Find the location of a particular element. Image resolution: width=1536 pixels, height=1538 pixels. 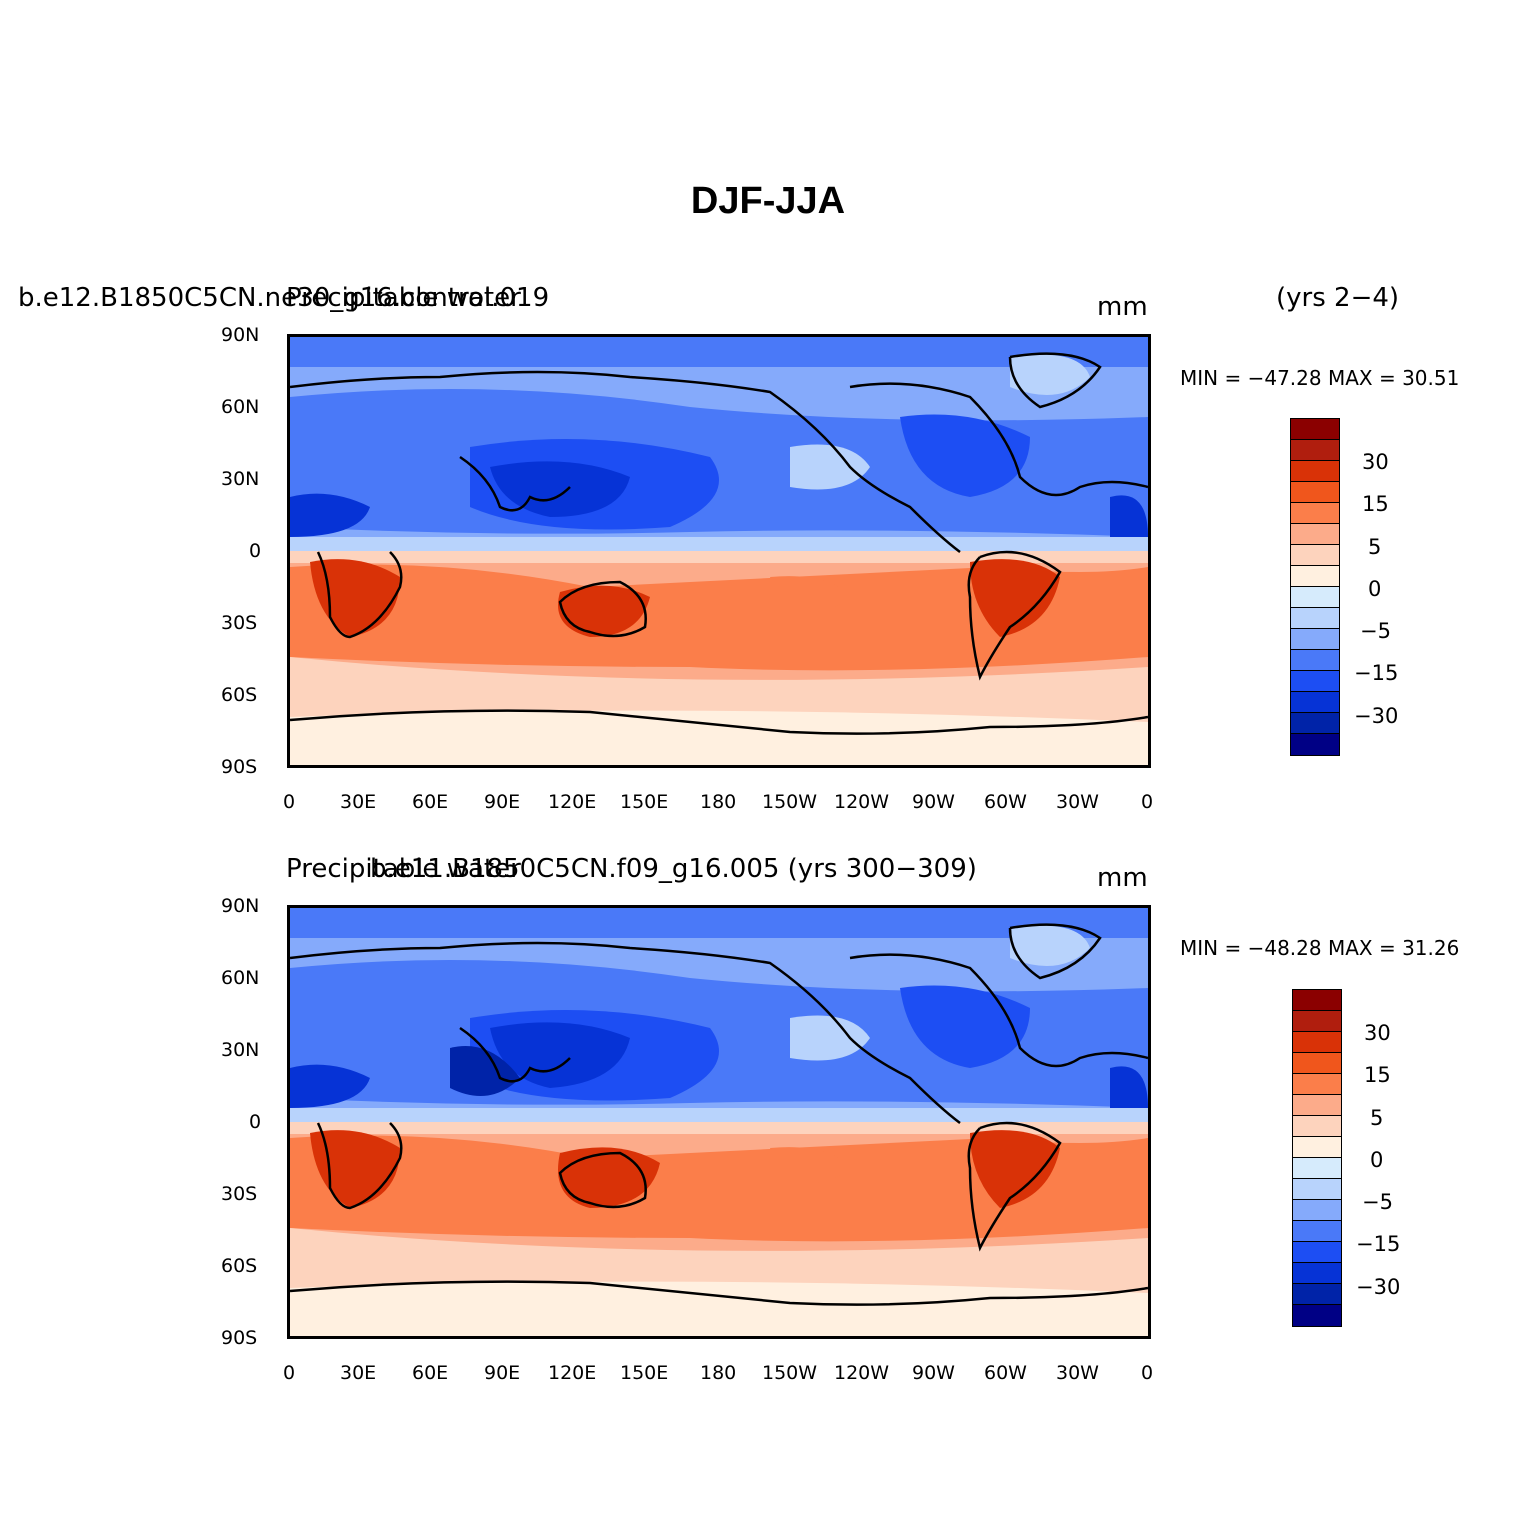

panel-2-variable: Precipitable water is located at coordinates (403, 869).